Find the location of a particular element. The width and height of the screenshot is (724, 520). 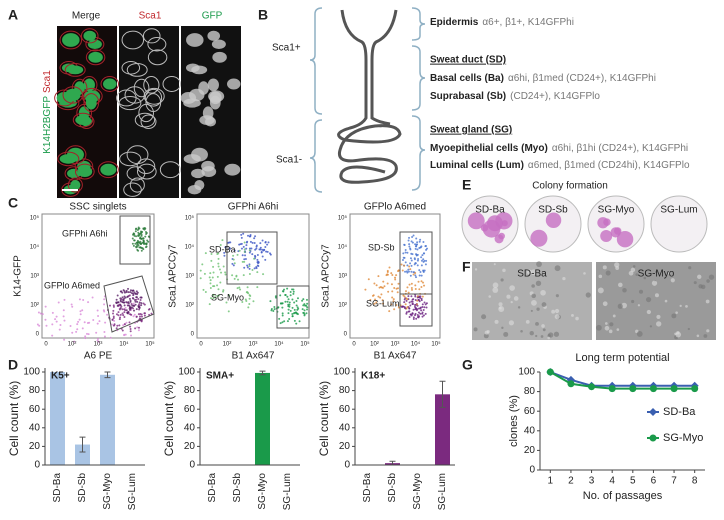

y-tick-label: 20 is located at coordinates (530, 450).